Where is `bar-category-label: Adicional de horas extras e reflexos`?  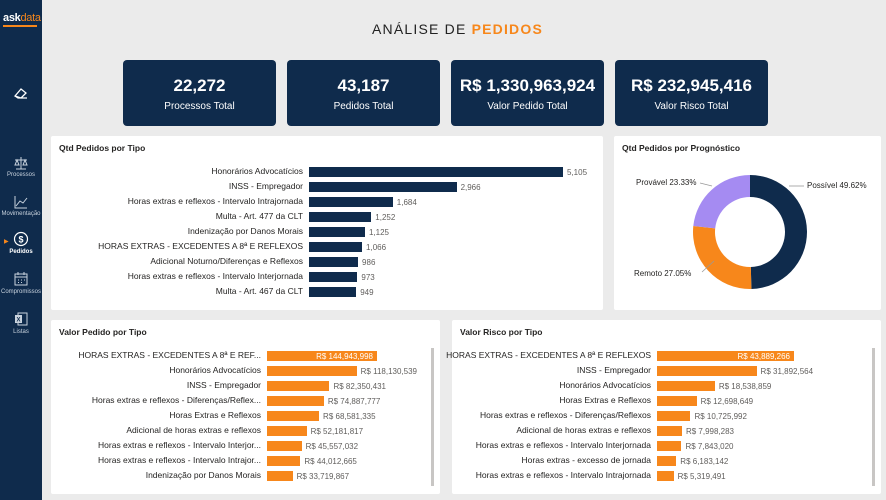 bar-category-label: Adicional de horas extras e reflexos is located at coordinates (583, 430).